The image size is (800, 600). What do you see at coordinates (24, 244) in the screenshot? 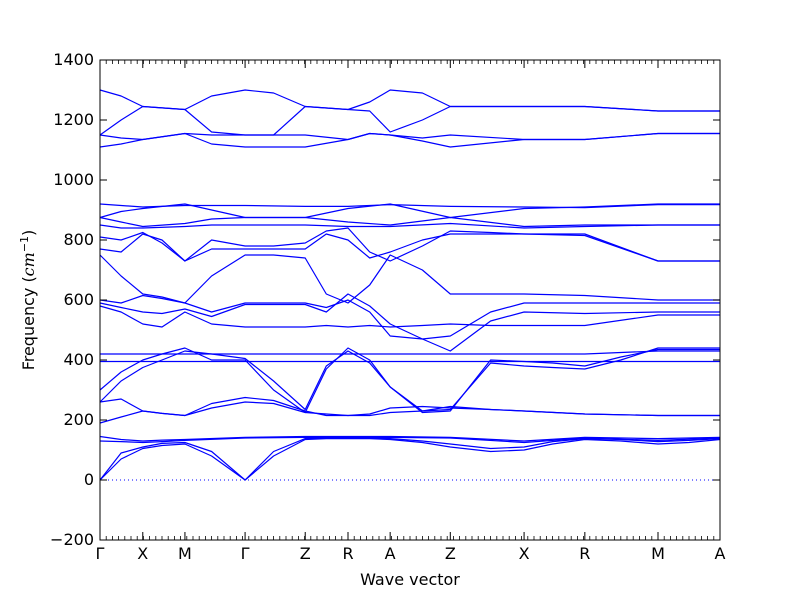
I see `y-axis-label-unit-exponent: −1` at bounding box center [24, 244].